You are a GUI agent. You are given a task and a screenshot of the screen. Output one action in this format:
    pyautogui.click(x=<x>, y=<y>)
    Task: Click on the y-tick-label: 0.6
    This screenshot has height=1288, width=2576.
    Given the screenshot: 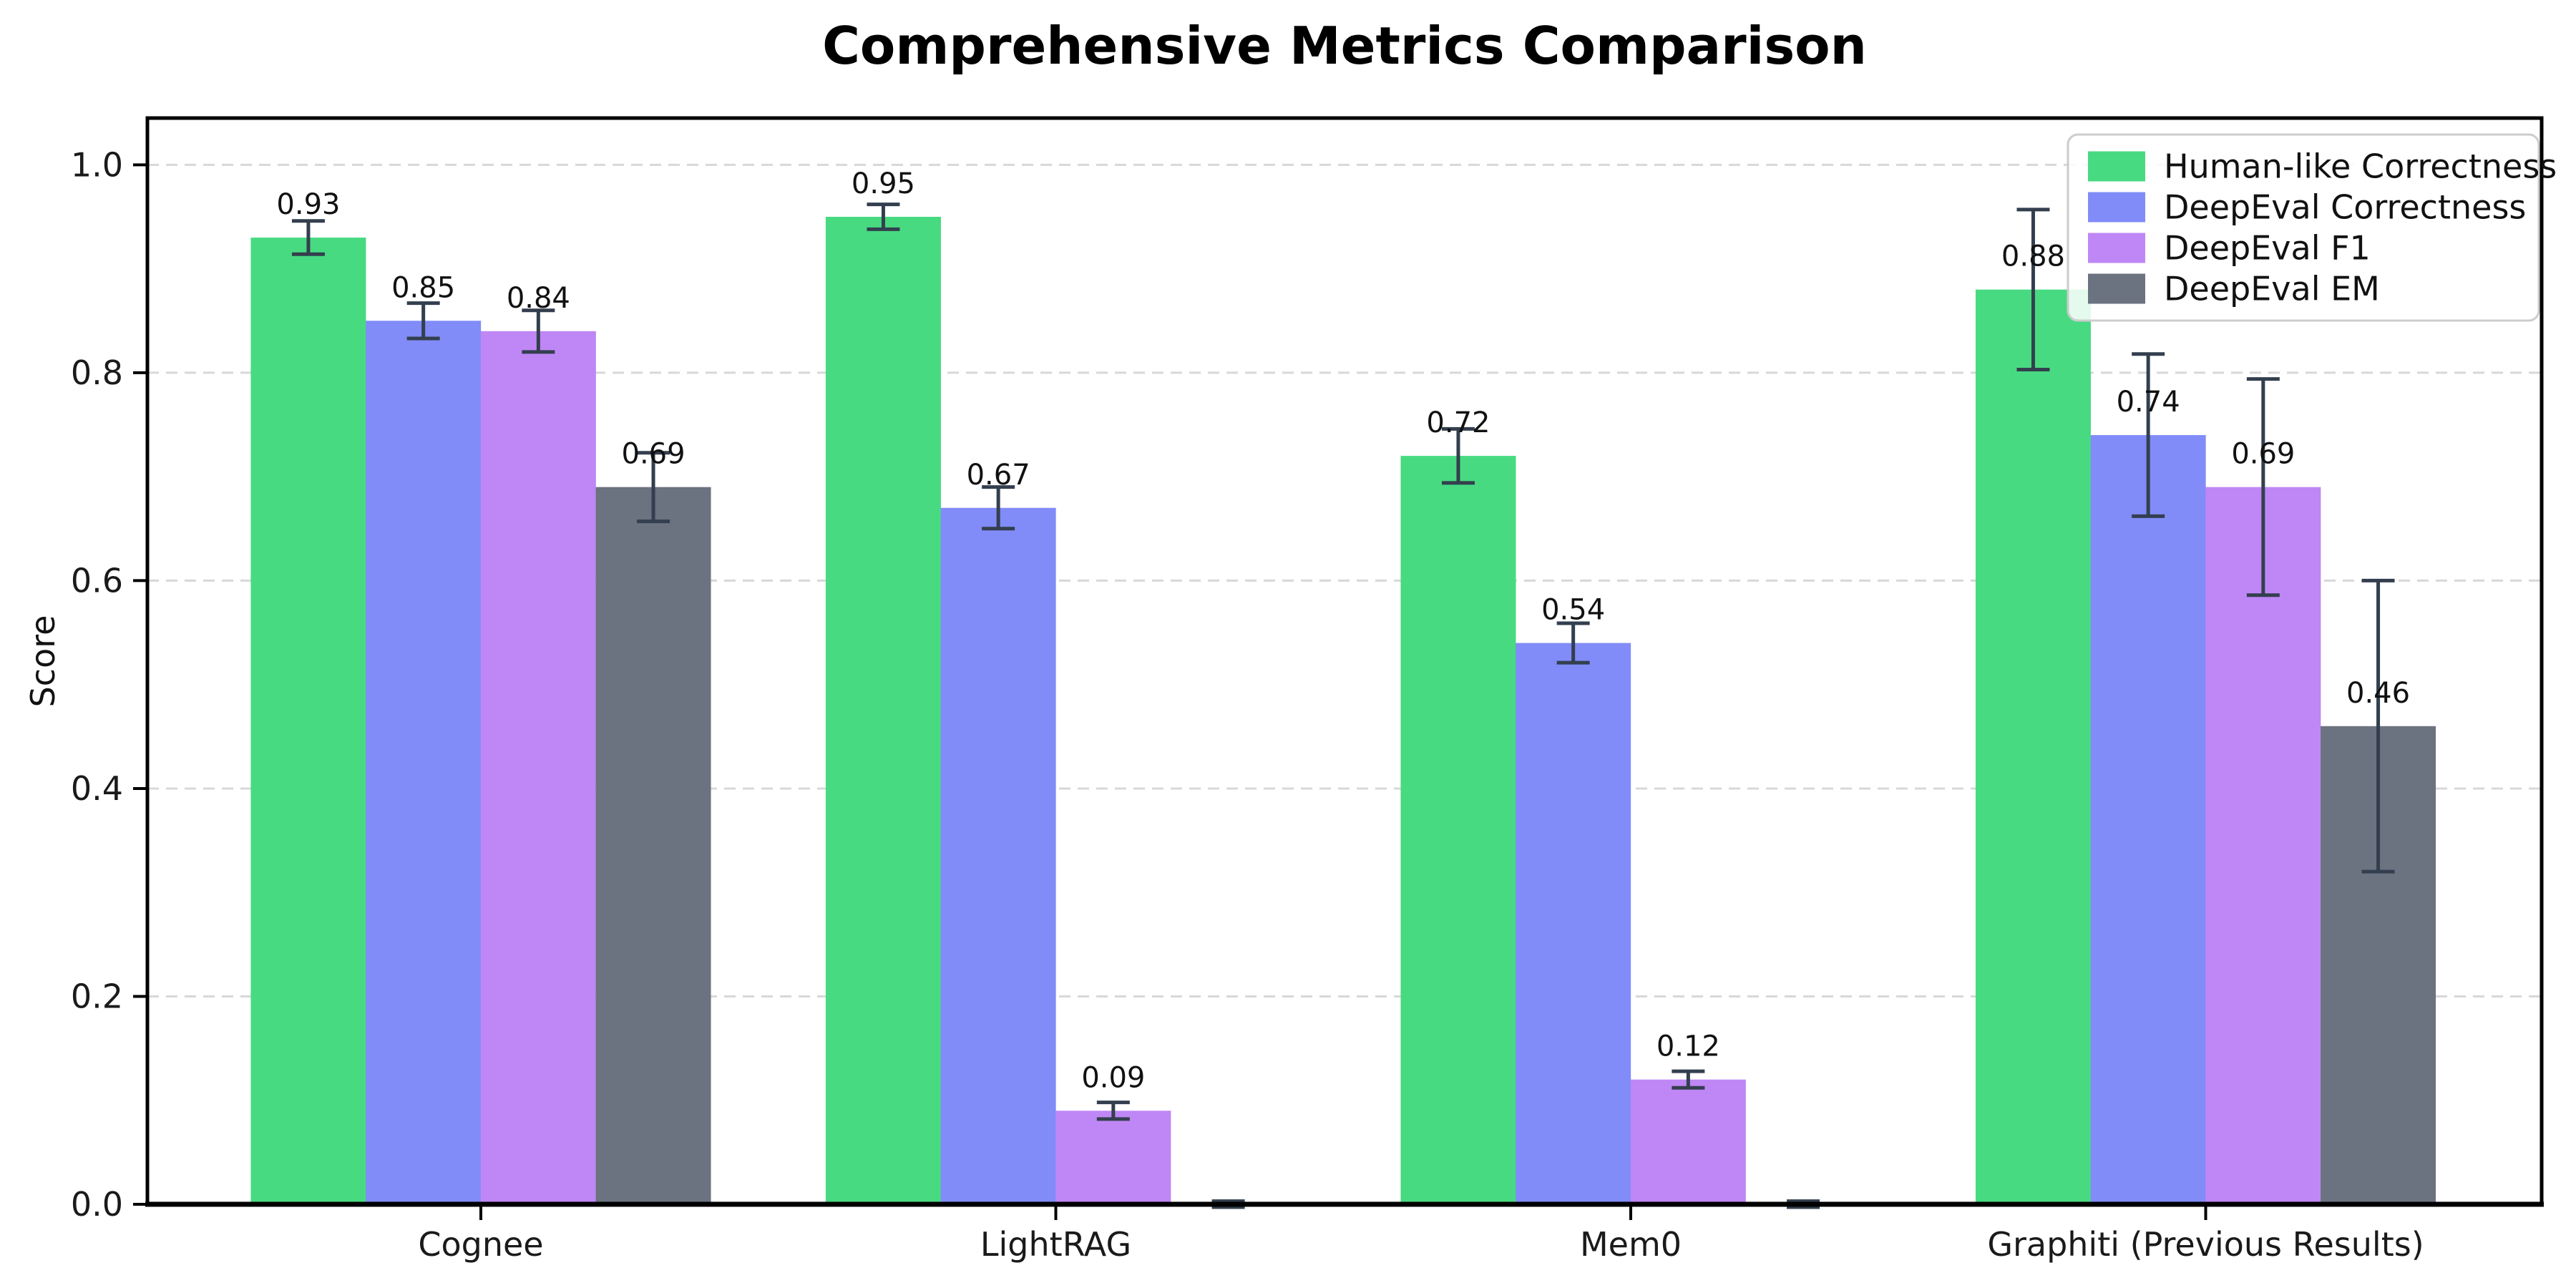 What is the action you would take?
    pyautogui.click(x=97, y=580)
    